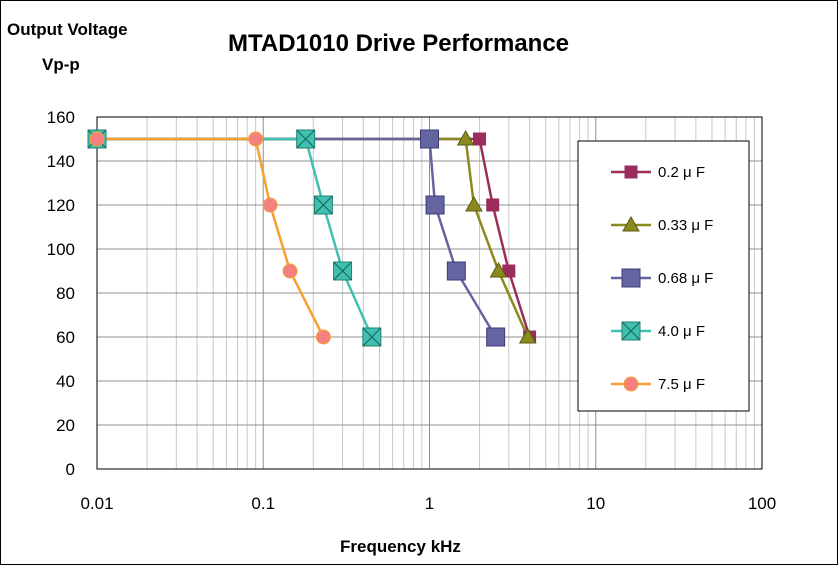 The height and width of the screenshot is (565, 838). I want to click on y-tick-label: 20, so click(65, 425).